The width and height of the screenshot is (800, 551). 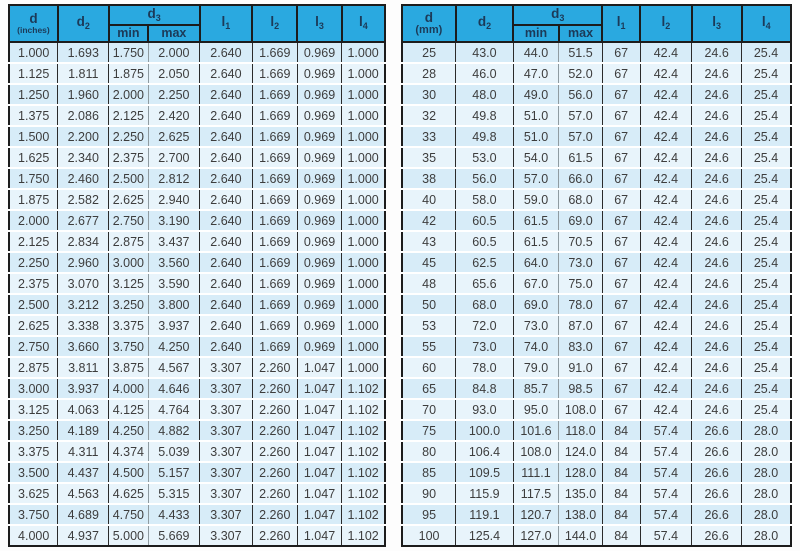 What do you see at coordinates (580, 389) in the screenshot?
I see `table-cell: 98.5` at bounding box center [580, 389].